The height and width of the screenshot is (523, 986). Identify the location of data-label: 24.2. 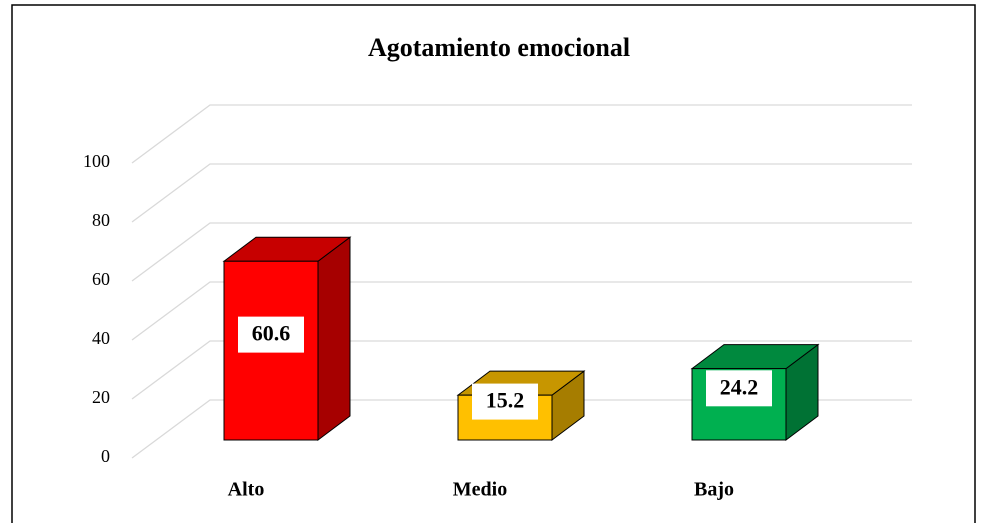
(739, 386).